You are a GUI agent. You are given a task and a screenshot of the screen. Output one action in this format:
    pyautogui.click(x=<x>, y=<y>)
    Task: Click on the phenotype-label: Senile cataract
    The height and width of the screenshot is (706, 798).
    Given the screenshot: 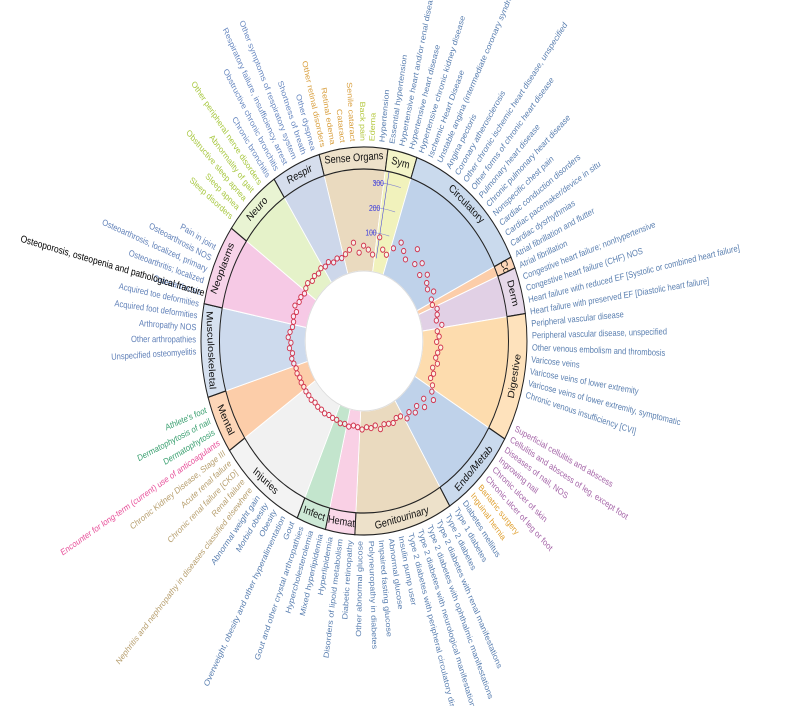 What is the action you would take?
    pyautogui.click(x=351, y=112)
    